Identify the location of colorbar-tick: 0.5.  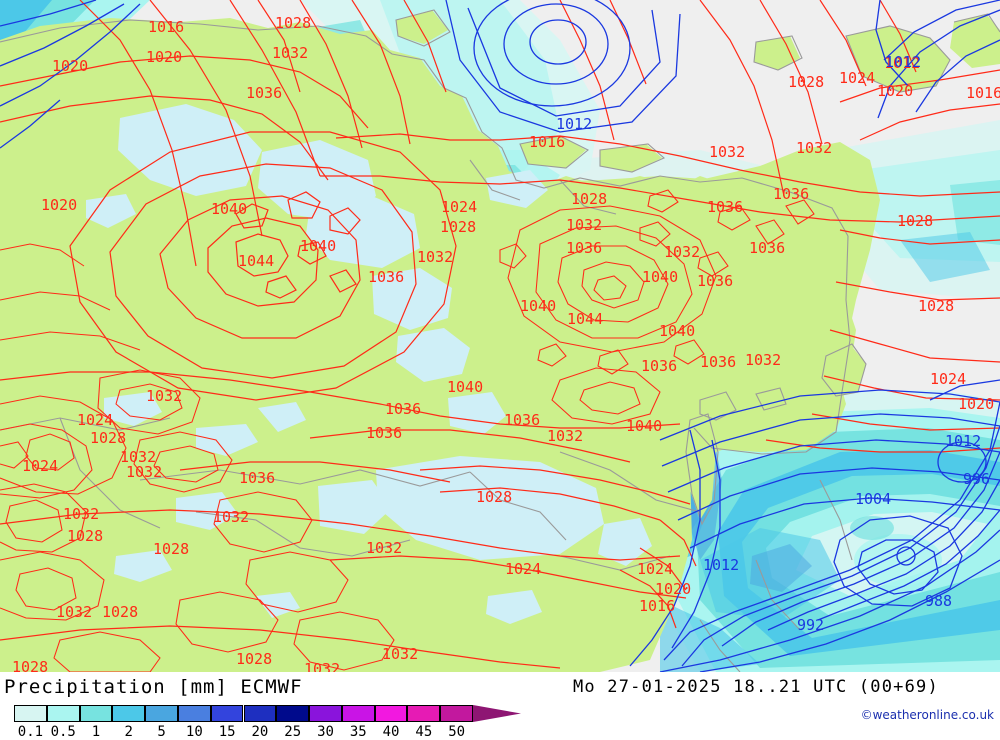
(63, 732).